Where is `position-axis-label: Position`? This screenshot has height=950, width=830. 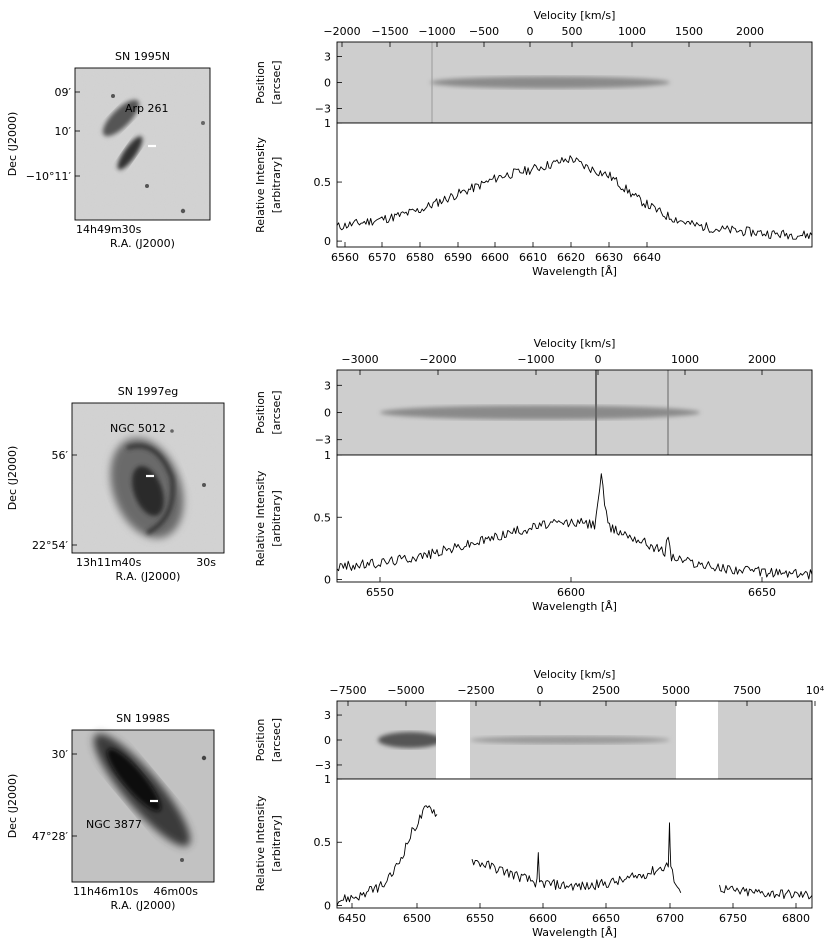 position-axis-label: Position is located at coordinates (260, 82).